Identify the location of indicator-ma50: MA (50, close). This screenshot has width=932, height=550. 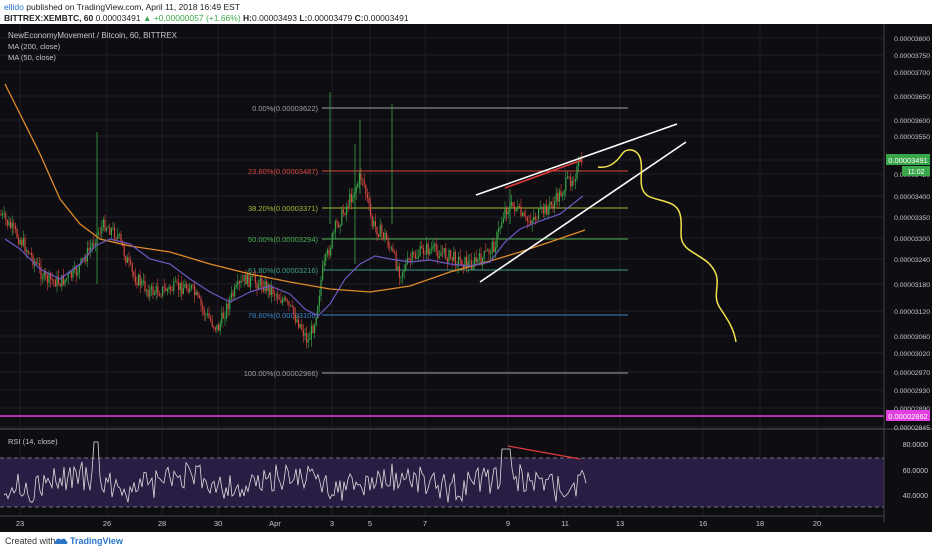
(32, 57).